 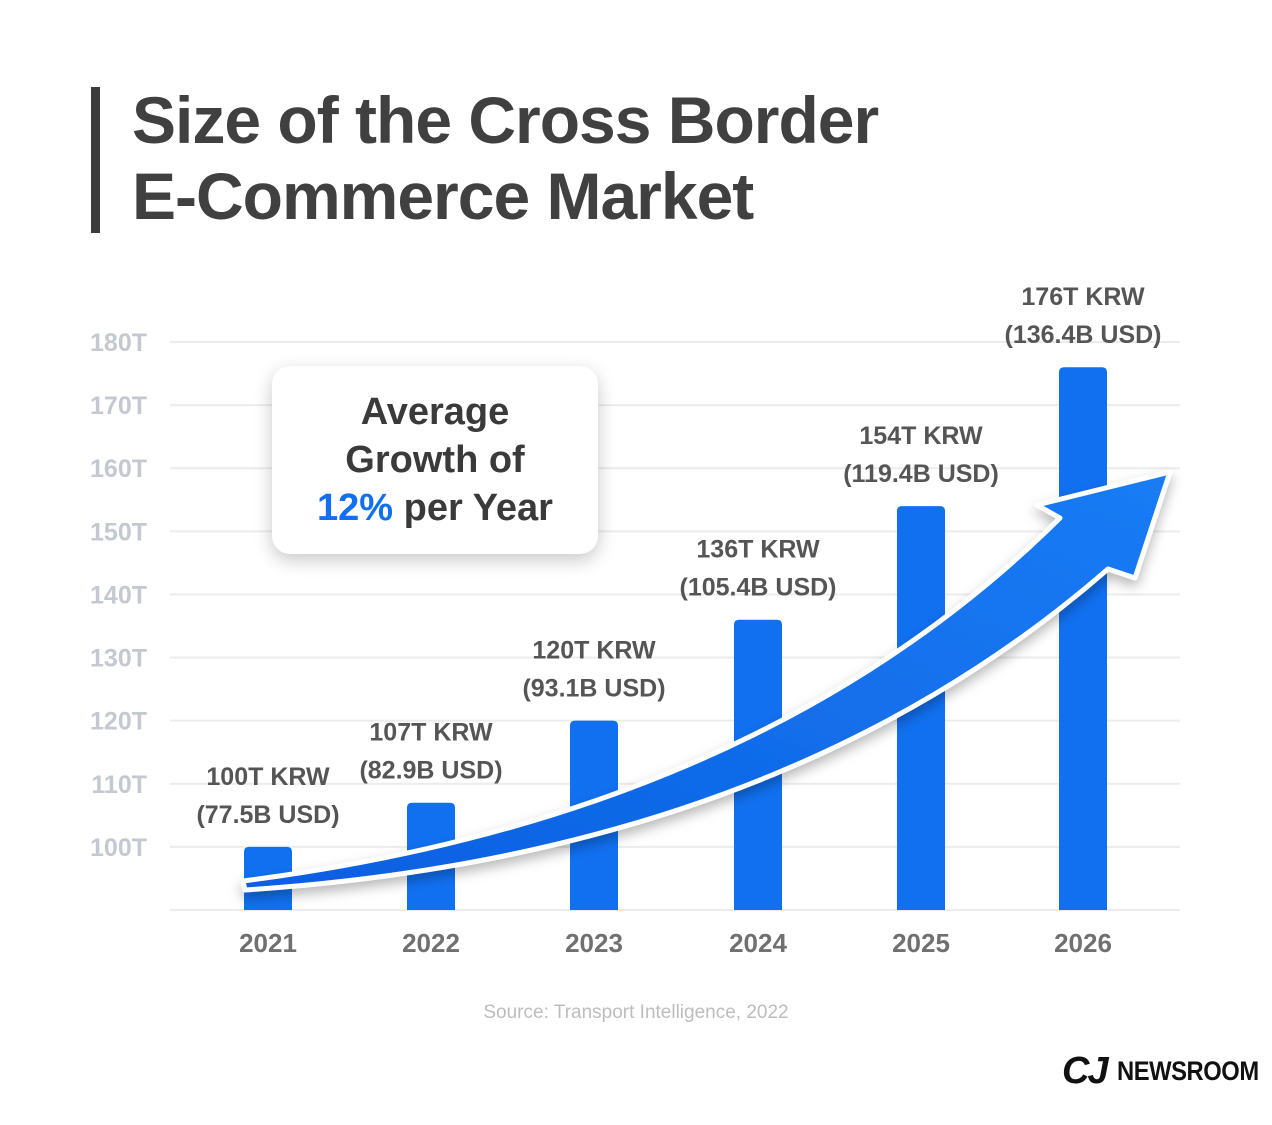 What do you see at coordinates (431, 943) in the screenshot?
I see `x-tick-label: 2022` at bounding box center [431, 943].